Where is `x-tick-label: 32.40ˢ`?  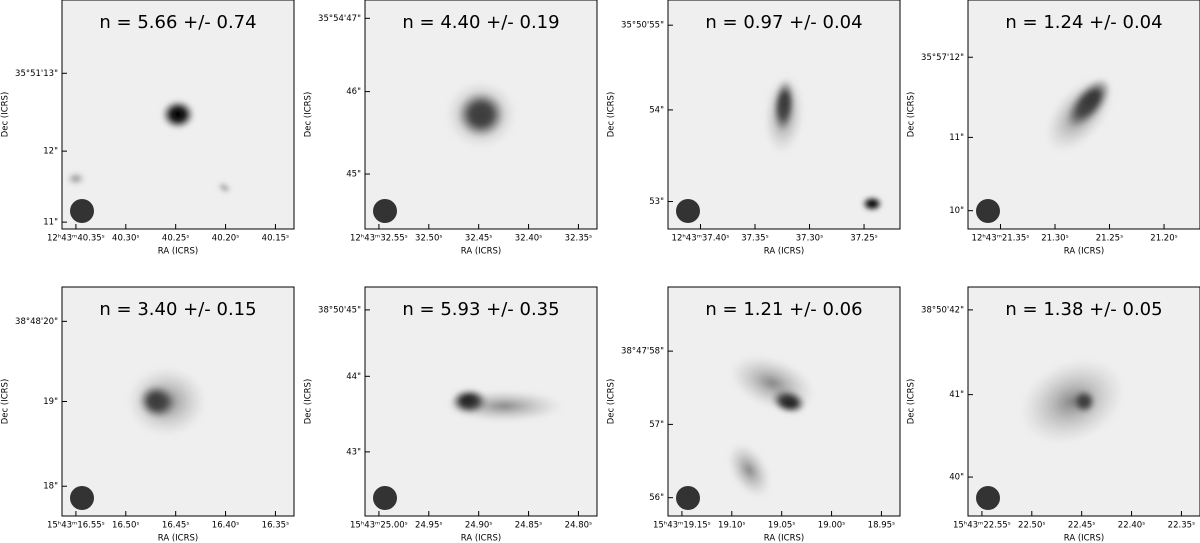
x-tick-label: 32.40ˢ is located at coordinates (529, 239).